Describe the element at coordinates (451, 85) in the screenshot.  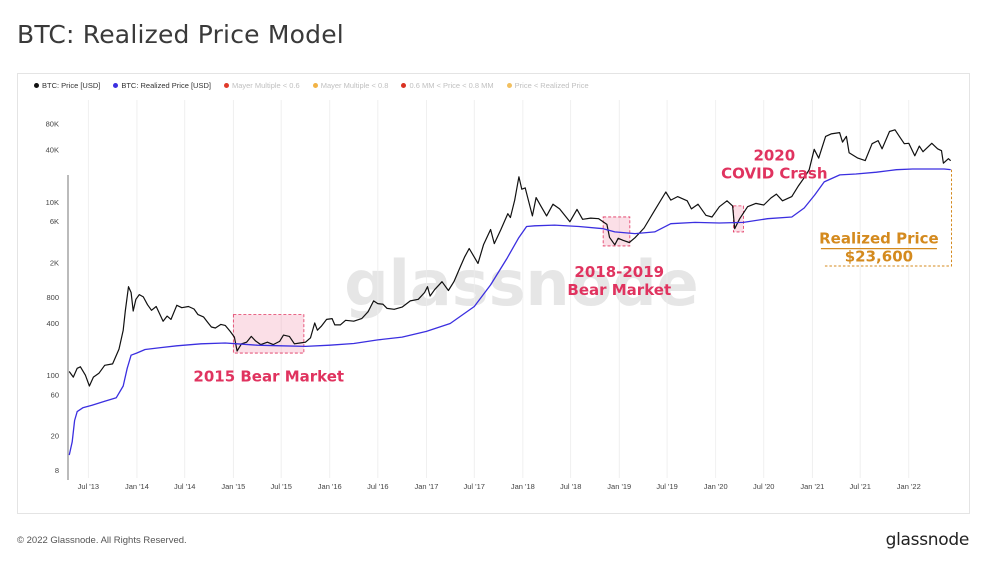
I see `legend-label: 0.6 MM < Price < 0.8 MM` at that location.